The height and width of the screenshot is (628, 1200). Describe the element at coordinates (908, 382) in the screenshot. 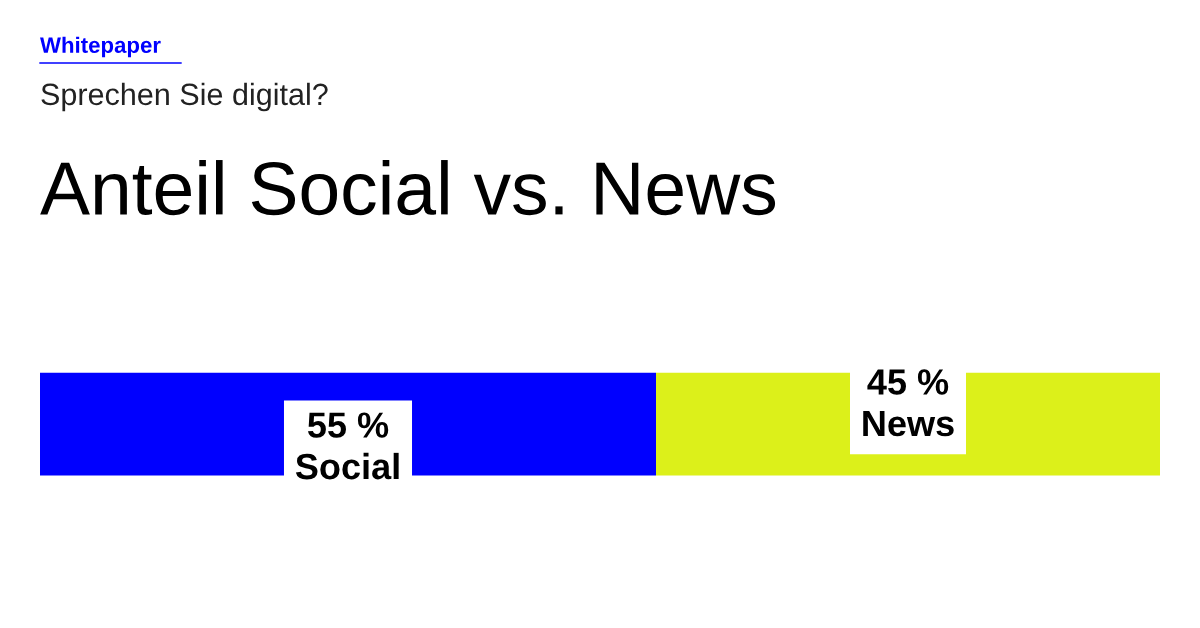

I see `data-label: 45 %` at that location.